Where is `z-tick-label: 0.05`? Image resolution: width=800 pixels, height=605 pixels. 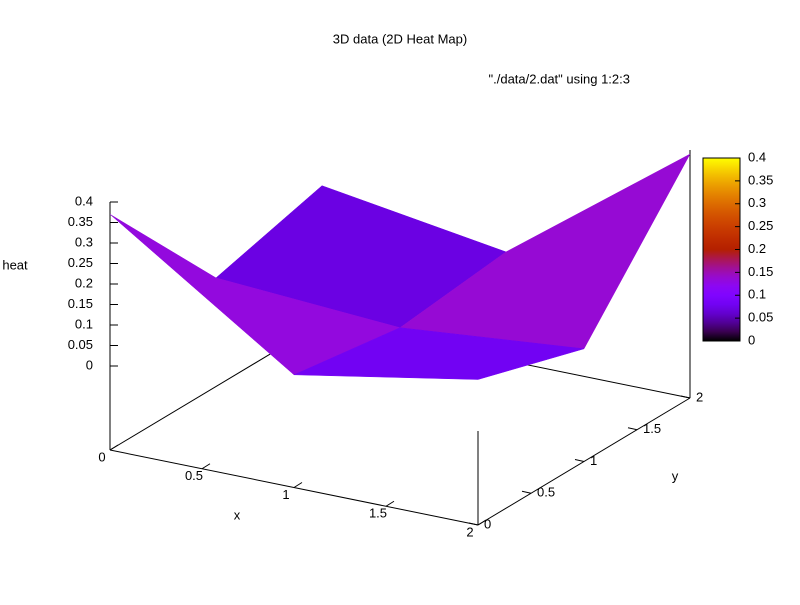 z-tick-label: 0.05 is located at coordinates (80, 344).